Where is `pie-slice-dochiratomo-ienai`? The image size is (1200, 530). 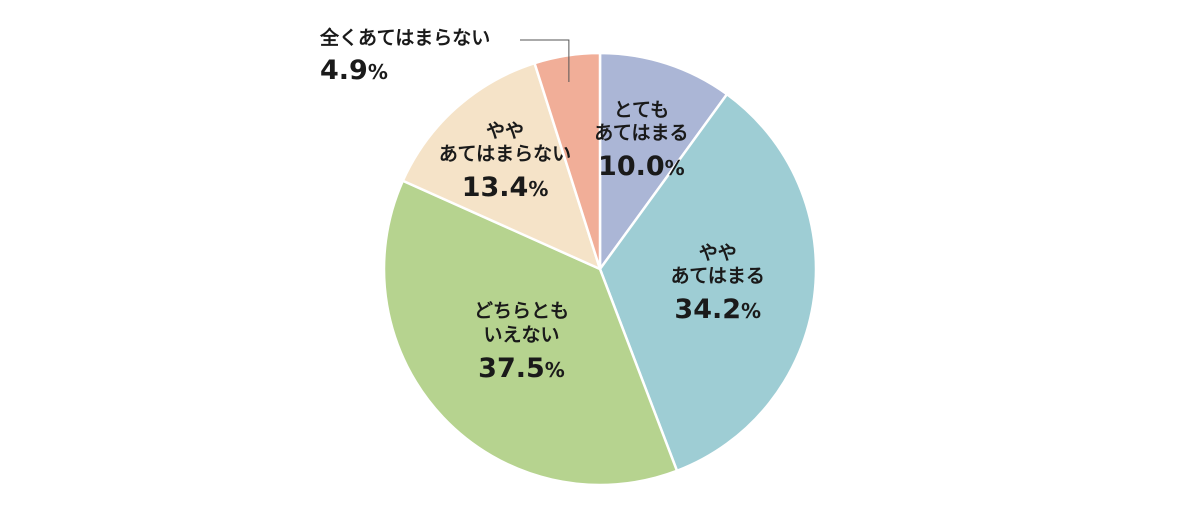
pie-slice-dochiratomo-ienai is located at coordinates (530, 333).